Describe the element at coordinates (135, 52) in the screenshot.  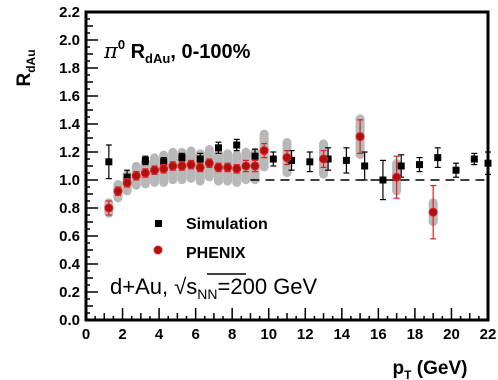
I see `title-main: R` at that location.